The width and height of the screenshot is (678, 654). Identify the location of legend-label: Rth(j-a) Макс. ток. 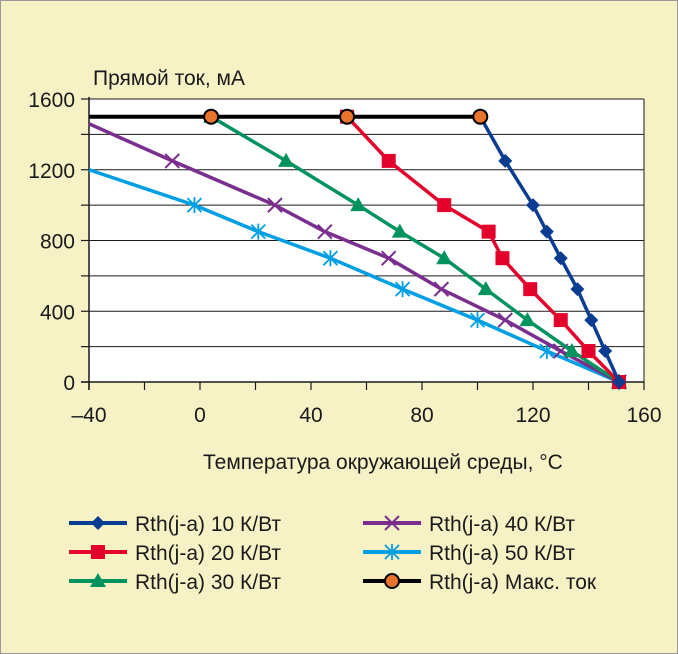
(513, 582).